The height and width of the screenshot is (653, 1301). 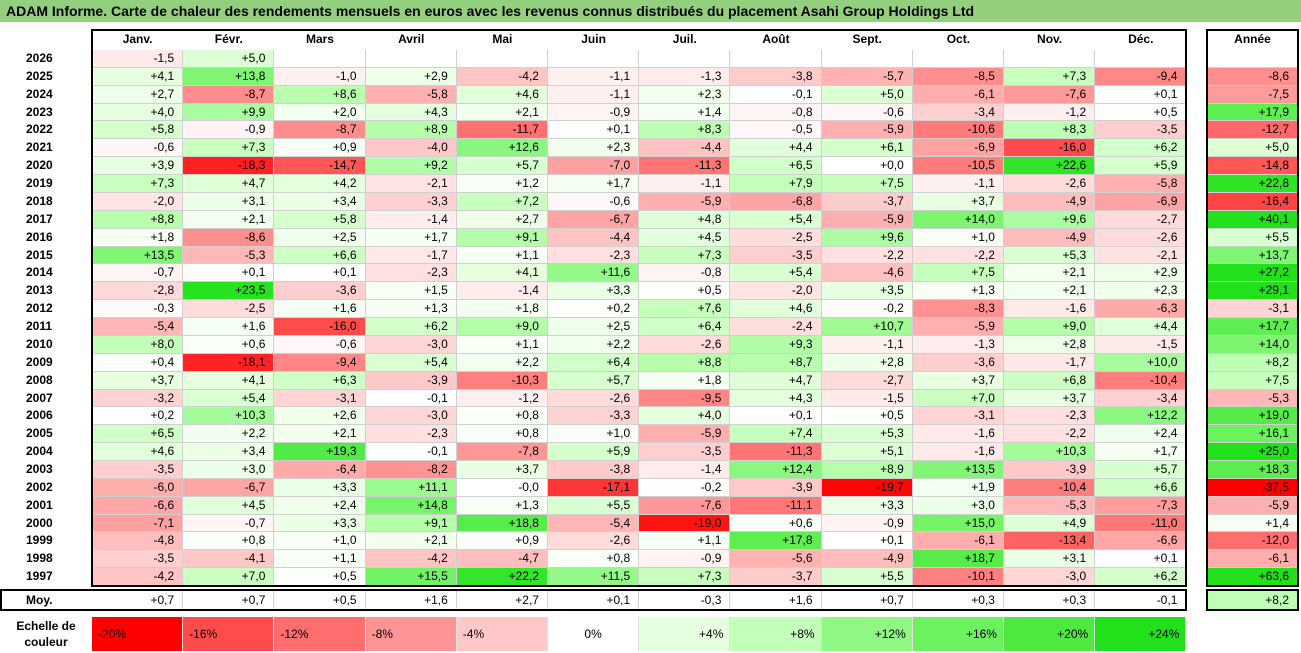 What do you see at coordinates (776, 112) in the screenshot?
I see `heatmap-cell: -0,8` at bounding box center [776, 112].